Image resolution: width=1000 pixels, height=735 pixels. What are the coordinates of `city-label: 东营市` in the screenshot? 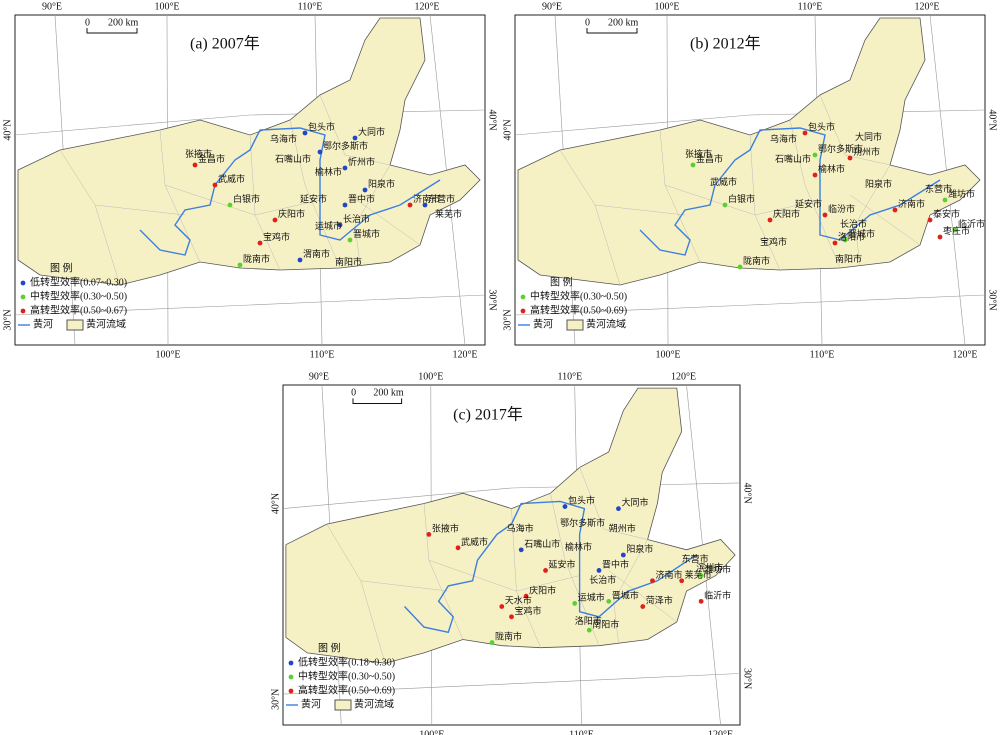 It's located at (938, 188).